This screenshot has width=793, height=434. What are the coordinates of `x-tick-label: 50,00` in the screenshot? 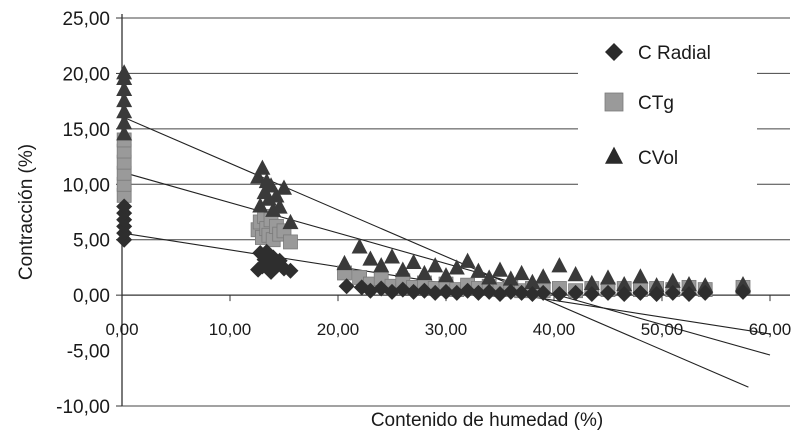 It's located at (662, 329).